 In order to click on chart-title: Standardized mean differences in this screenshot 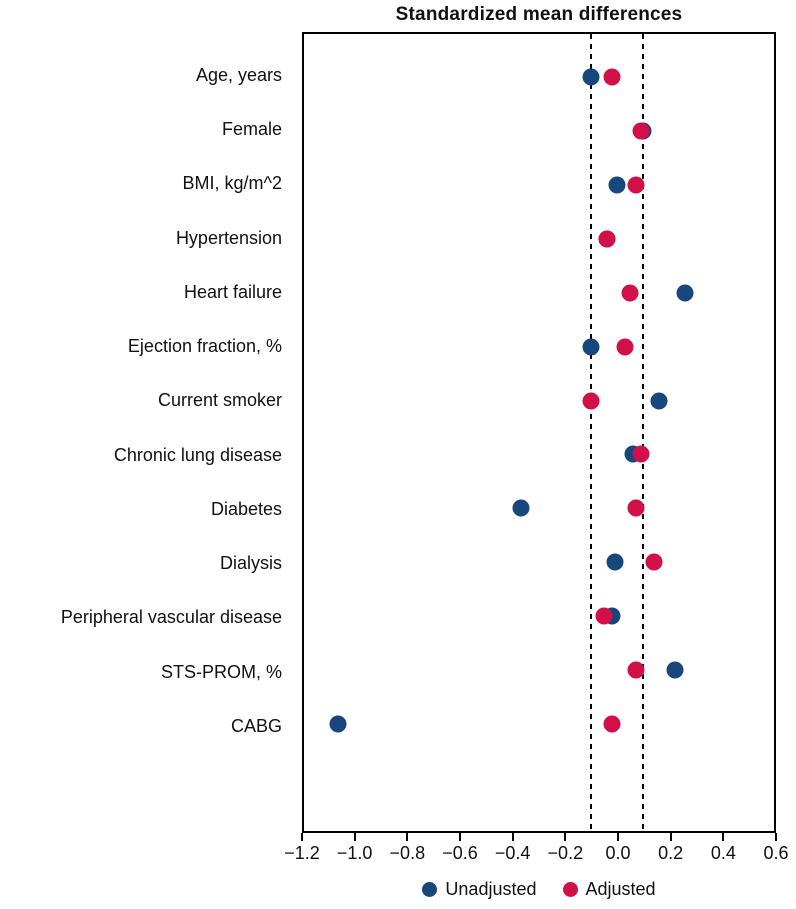, I will do `click(539, 14)`.